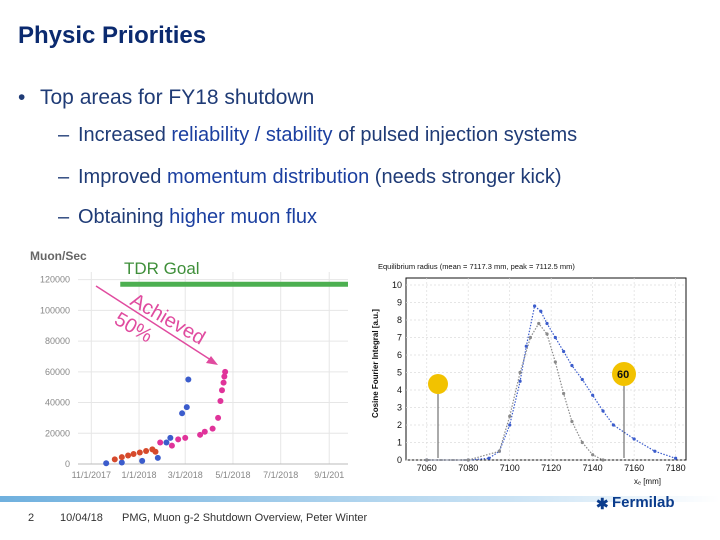  Describe the element at coordinates (139, 475) in the screenshot. I see `x-tick-label: 1/1/2018` at that location.